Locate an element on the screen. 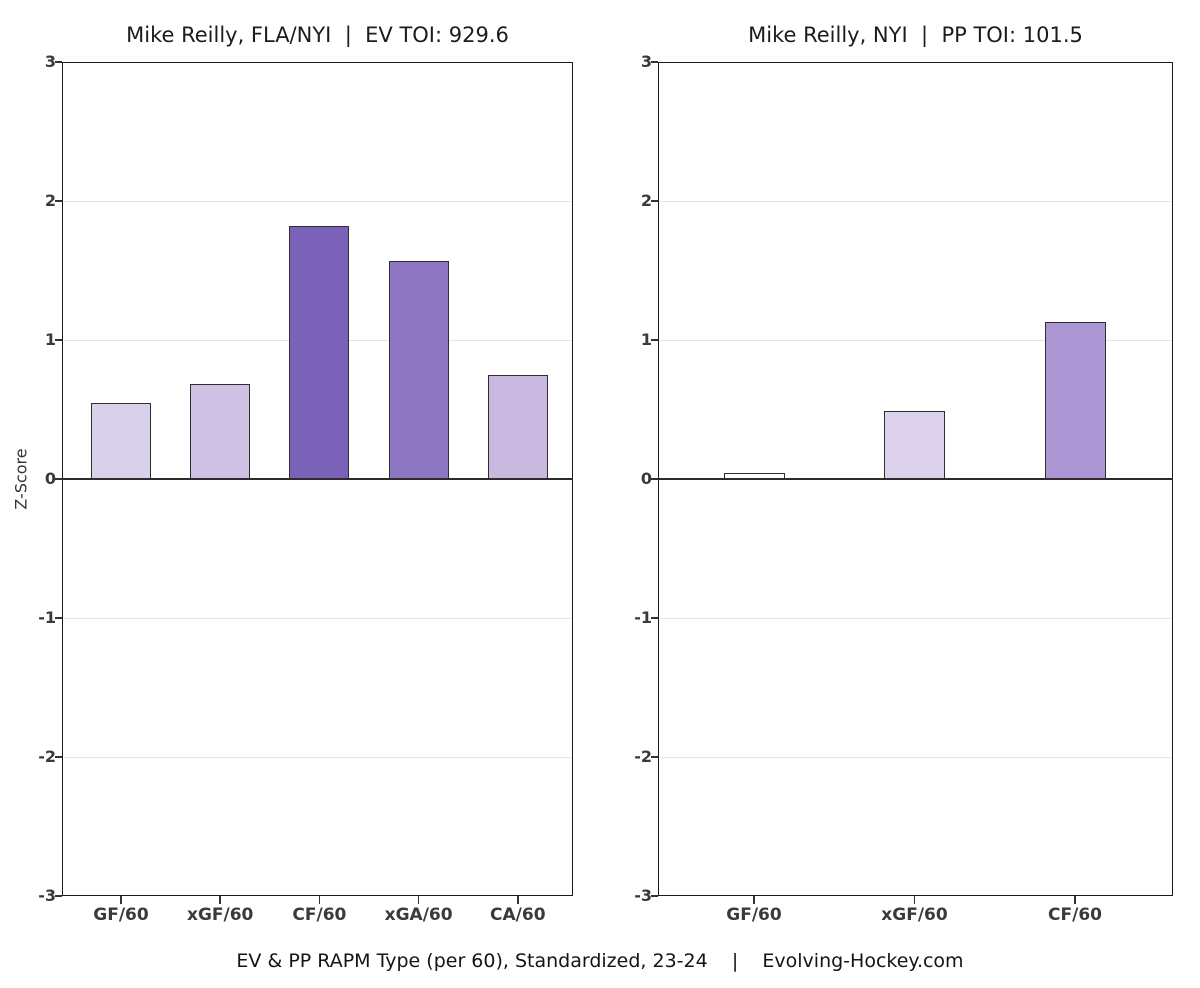  chart-title: Mike Reilly, NYI | PP TOI: 101.5 is located at coordinates (915, 35).